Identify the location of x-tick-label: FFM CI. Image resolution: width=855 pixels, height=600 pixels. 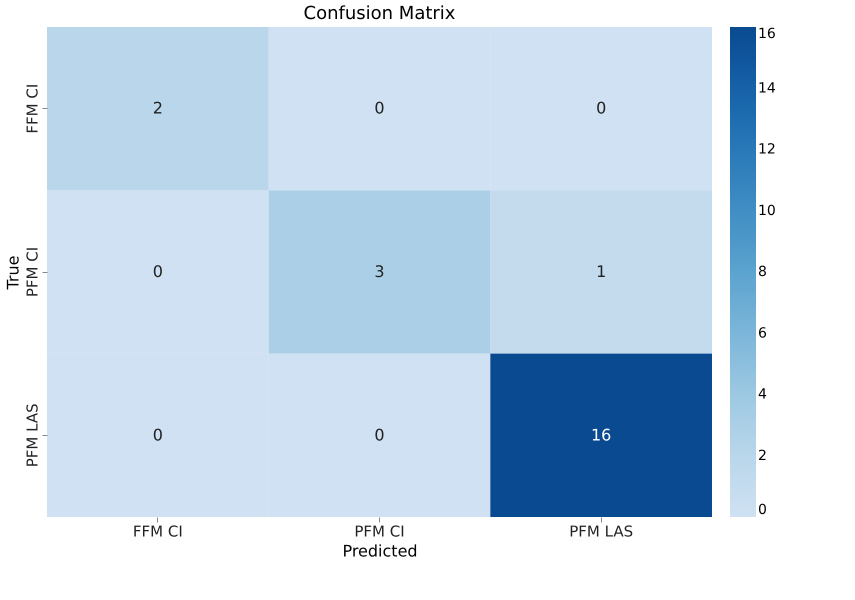
(157, 531).